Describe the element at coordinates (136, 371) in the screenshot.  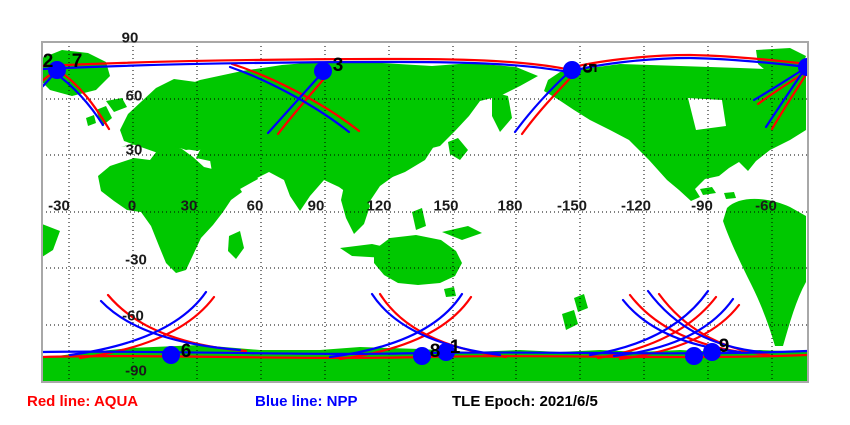
I see `lat-label--90: -90` at that location.